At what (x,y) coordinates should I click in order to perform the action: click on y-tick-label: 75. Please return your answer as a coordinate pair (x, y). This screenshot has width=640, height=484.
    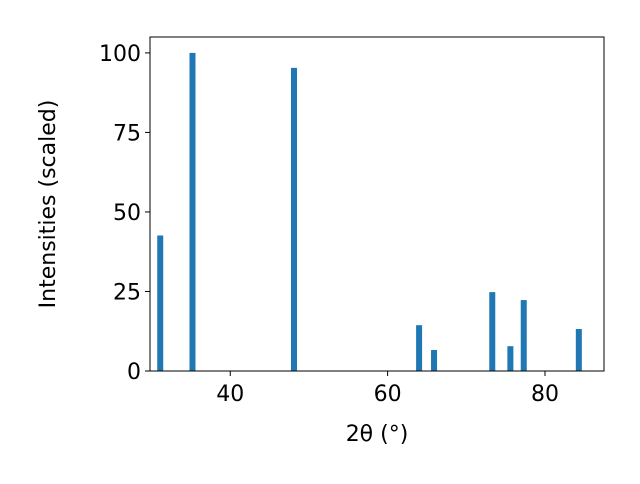
    Looking at the image, I should click on (127, 133).